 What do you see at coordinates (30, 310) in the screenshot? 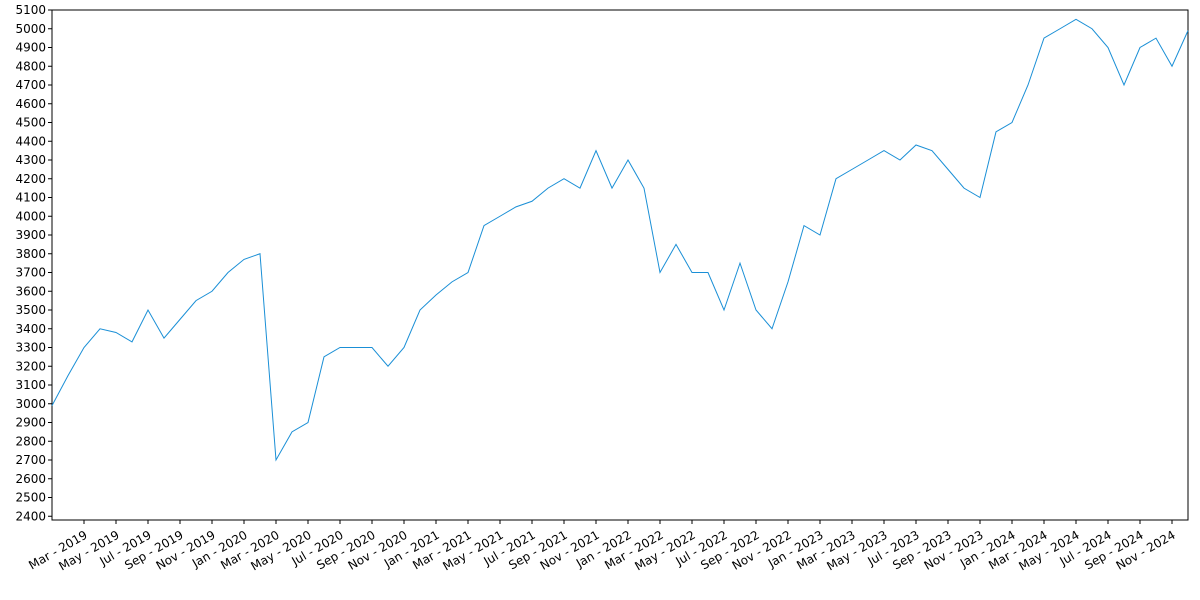
I see `y-tick-label: 3500` at bounding box center [30, 310].